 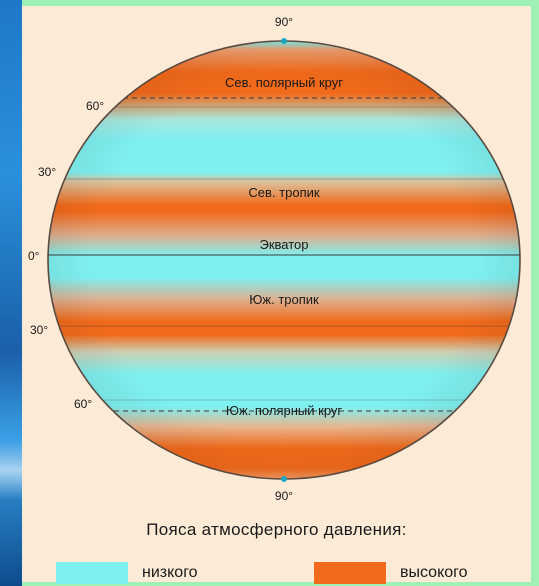 I want to click on zone-tropic-capricorn: Юж. тропик, so click(x=284, y=299).